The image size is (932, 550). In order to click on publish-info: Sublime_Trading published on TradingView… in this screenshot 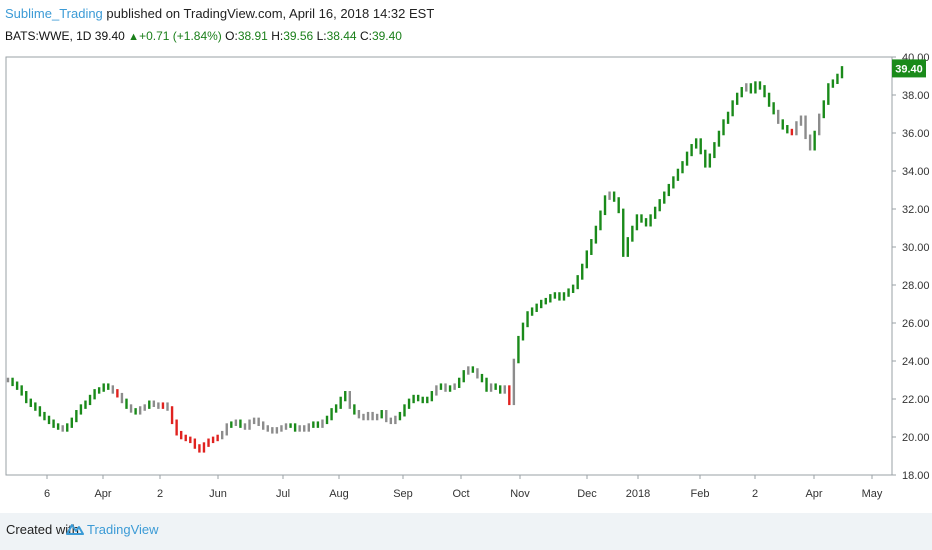, I will do `click(219, 13)`.